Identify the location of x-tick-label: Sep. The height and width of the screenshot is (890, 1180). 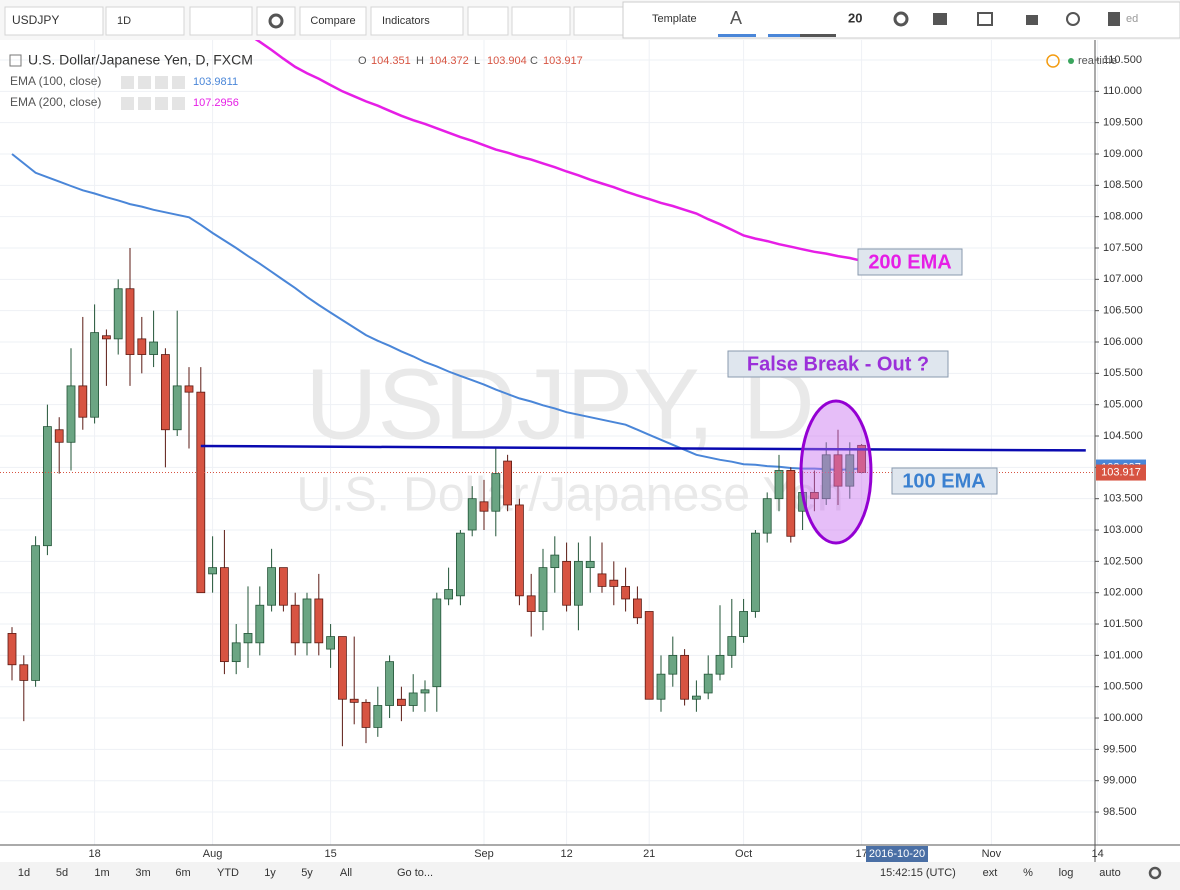
(484, 854).